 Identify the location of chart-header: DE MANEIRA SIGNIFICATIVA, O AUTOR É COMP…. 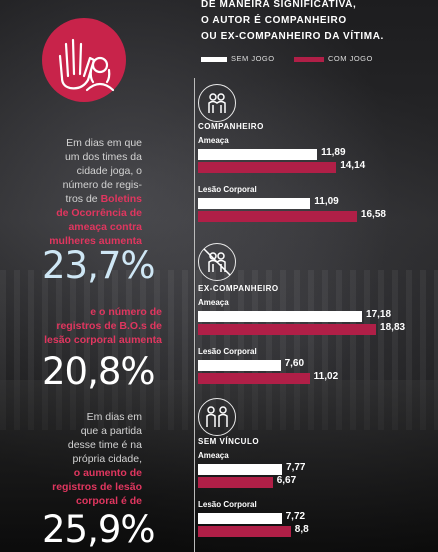
(292, 21).